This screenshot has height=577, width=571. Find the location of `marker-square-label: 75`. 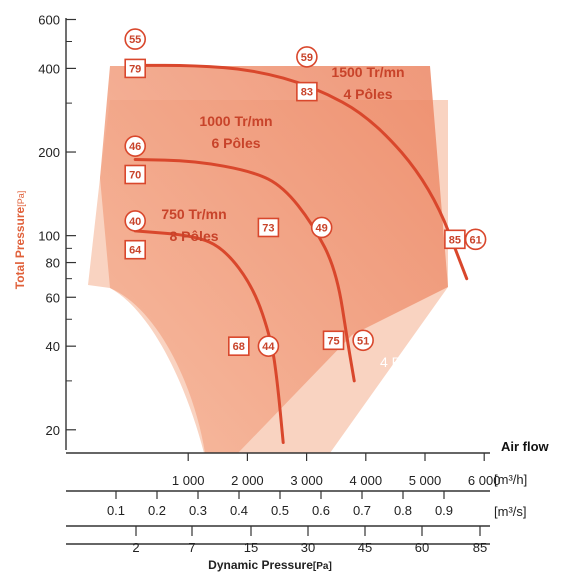

marker-square-label: 75 is located at coordinates (333, 341).